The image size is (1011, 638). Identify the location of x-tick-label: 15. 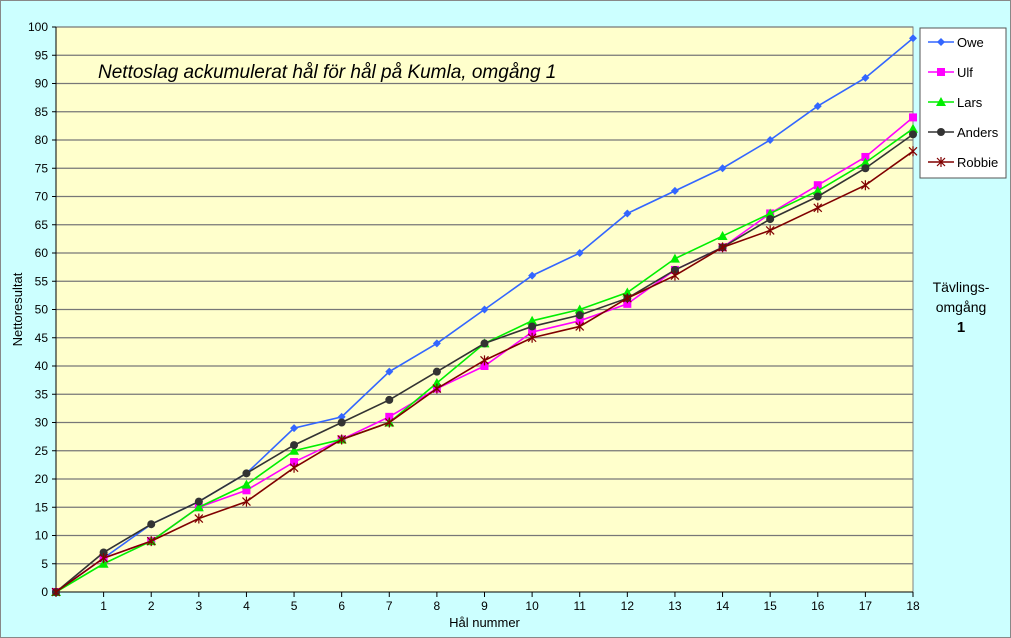
(770, 606).